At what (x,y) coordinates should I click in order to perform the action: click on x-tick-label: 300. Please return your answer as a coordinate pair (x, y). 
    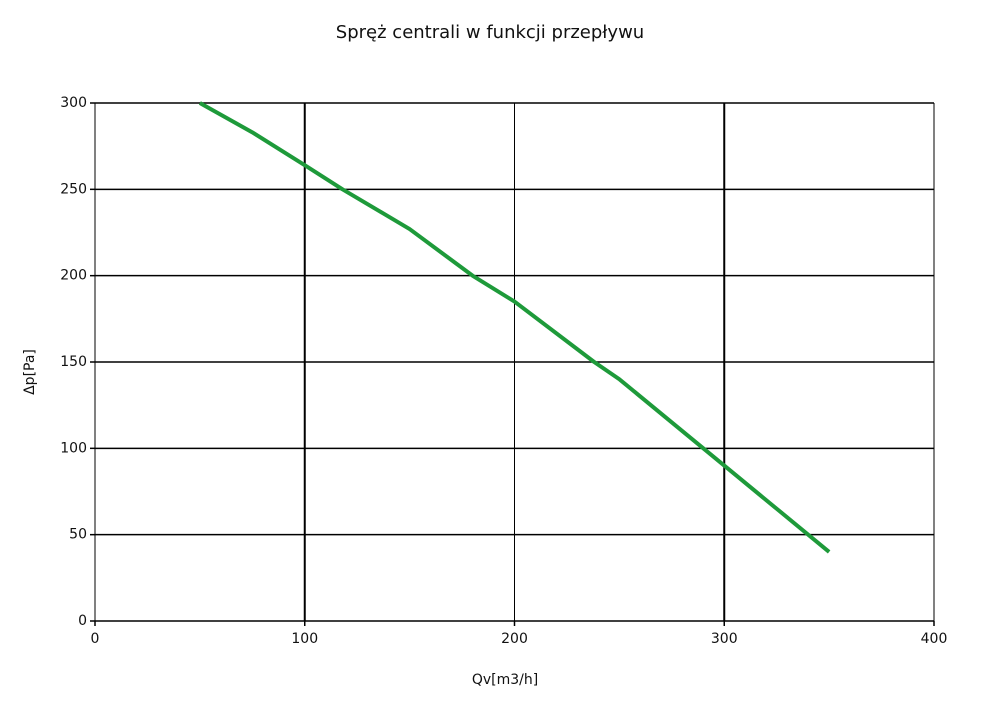
    Looking at the image, I should click on (724, 639).